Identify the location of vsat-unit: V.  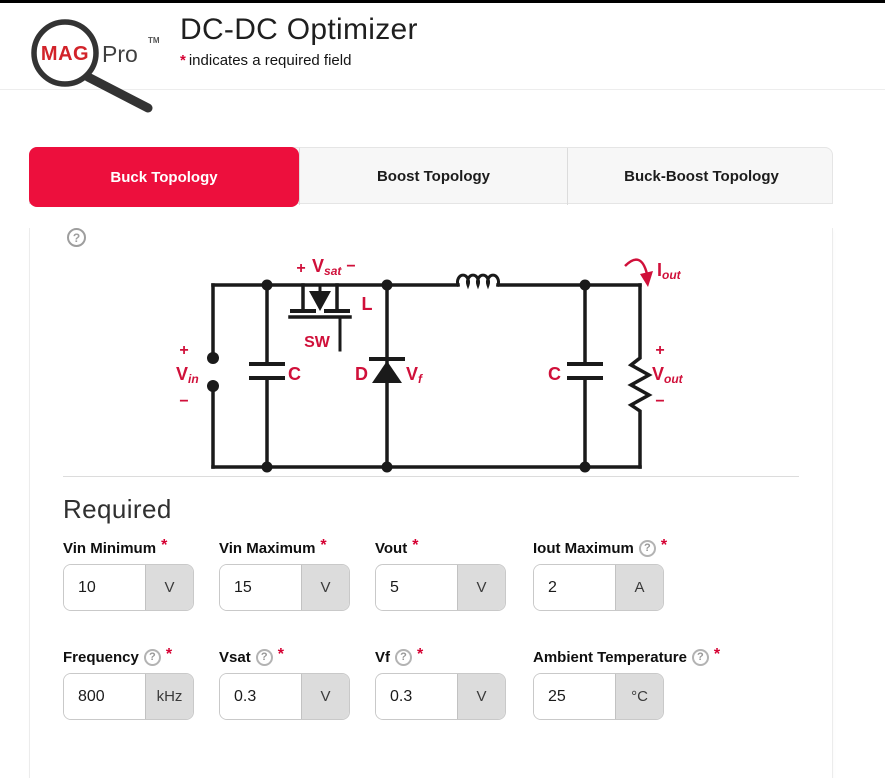
(325, 696).